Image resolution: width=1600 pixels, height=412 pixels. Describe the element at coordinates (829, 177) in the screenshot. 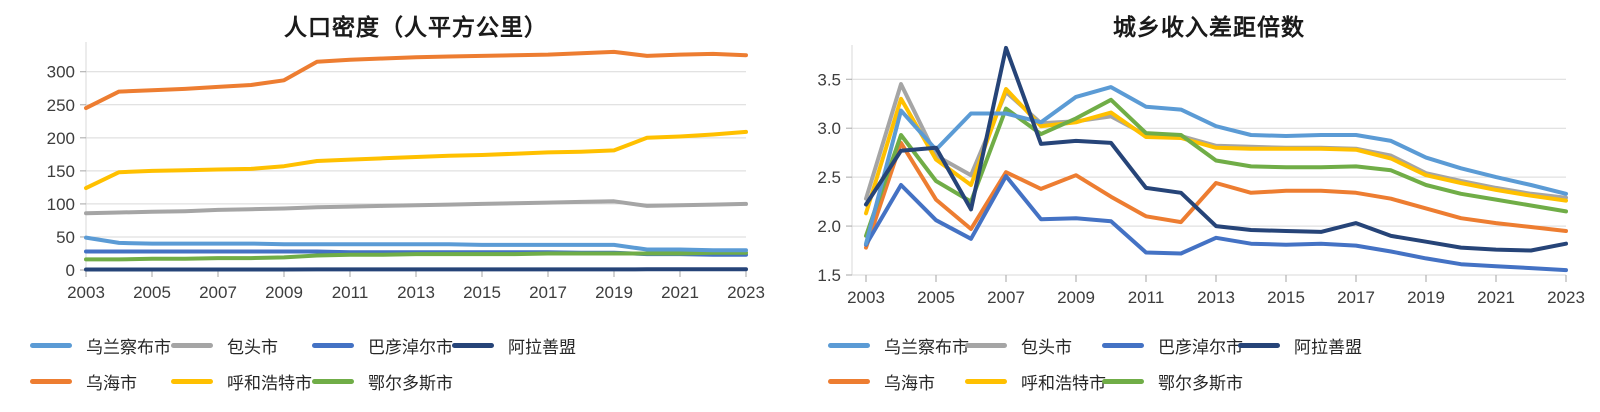

I see `y-axis-label: 2.5` at that location.